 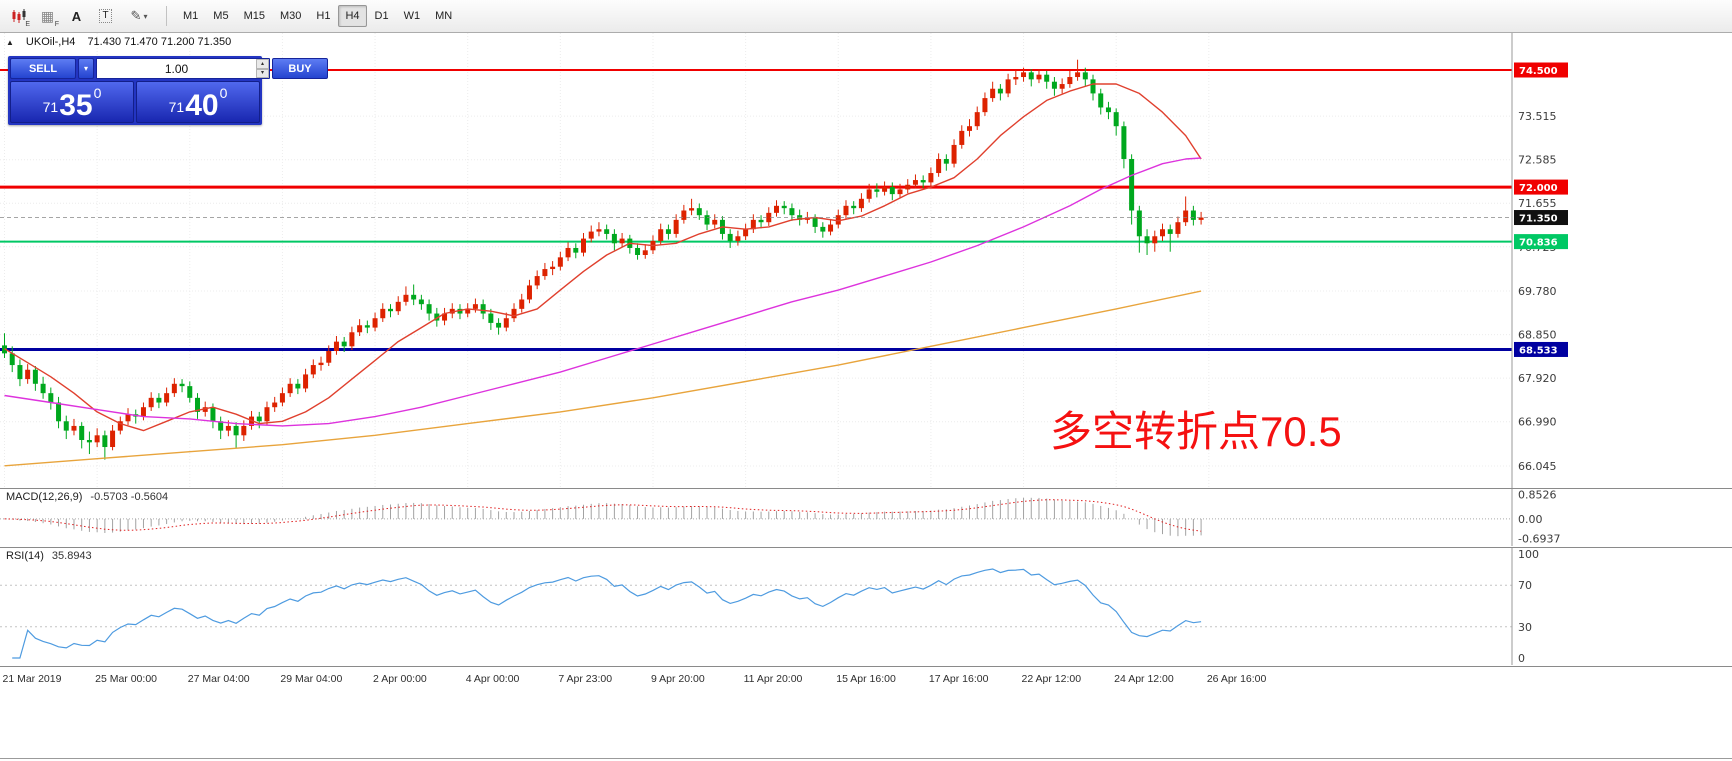 What do you see at coordinates (1537, 291) in the screenshot?
I see `svg-text: 69.780` at bounding box center [1537, 291].